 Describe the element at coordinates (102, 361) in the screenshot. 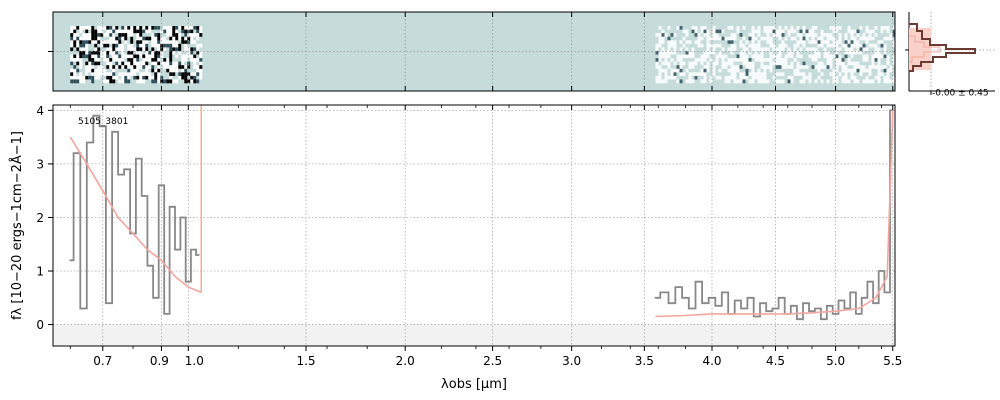

I see `x-tick-label: 0.7` at that location.